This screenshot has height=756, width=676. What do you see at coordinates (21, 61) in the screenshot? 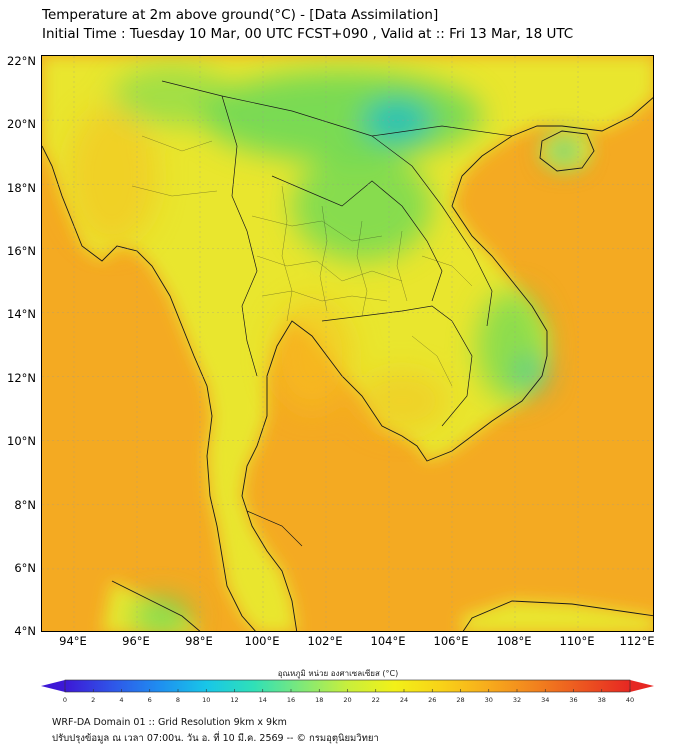
I see `lat-label: 22°N` at bounding box center [21, 61].